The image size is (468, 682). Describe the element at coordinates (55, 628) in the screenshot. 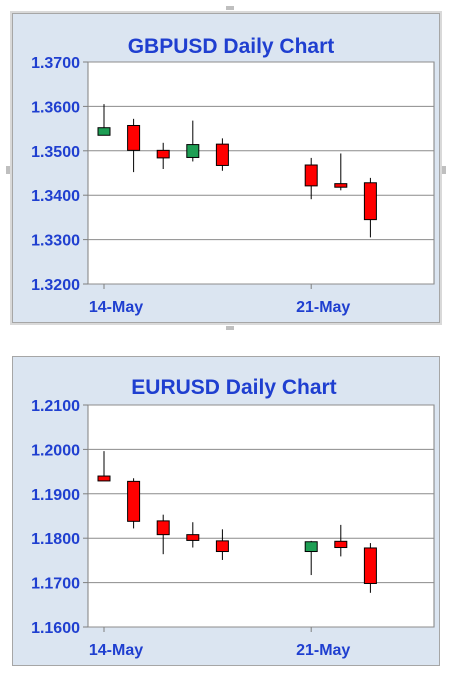

I see `y-tick-label: 1.1600` at that location.